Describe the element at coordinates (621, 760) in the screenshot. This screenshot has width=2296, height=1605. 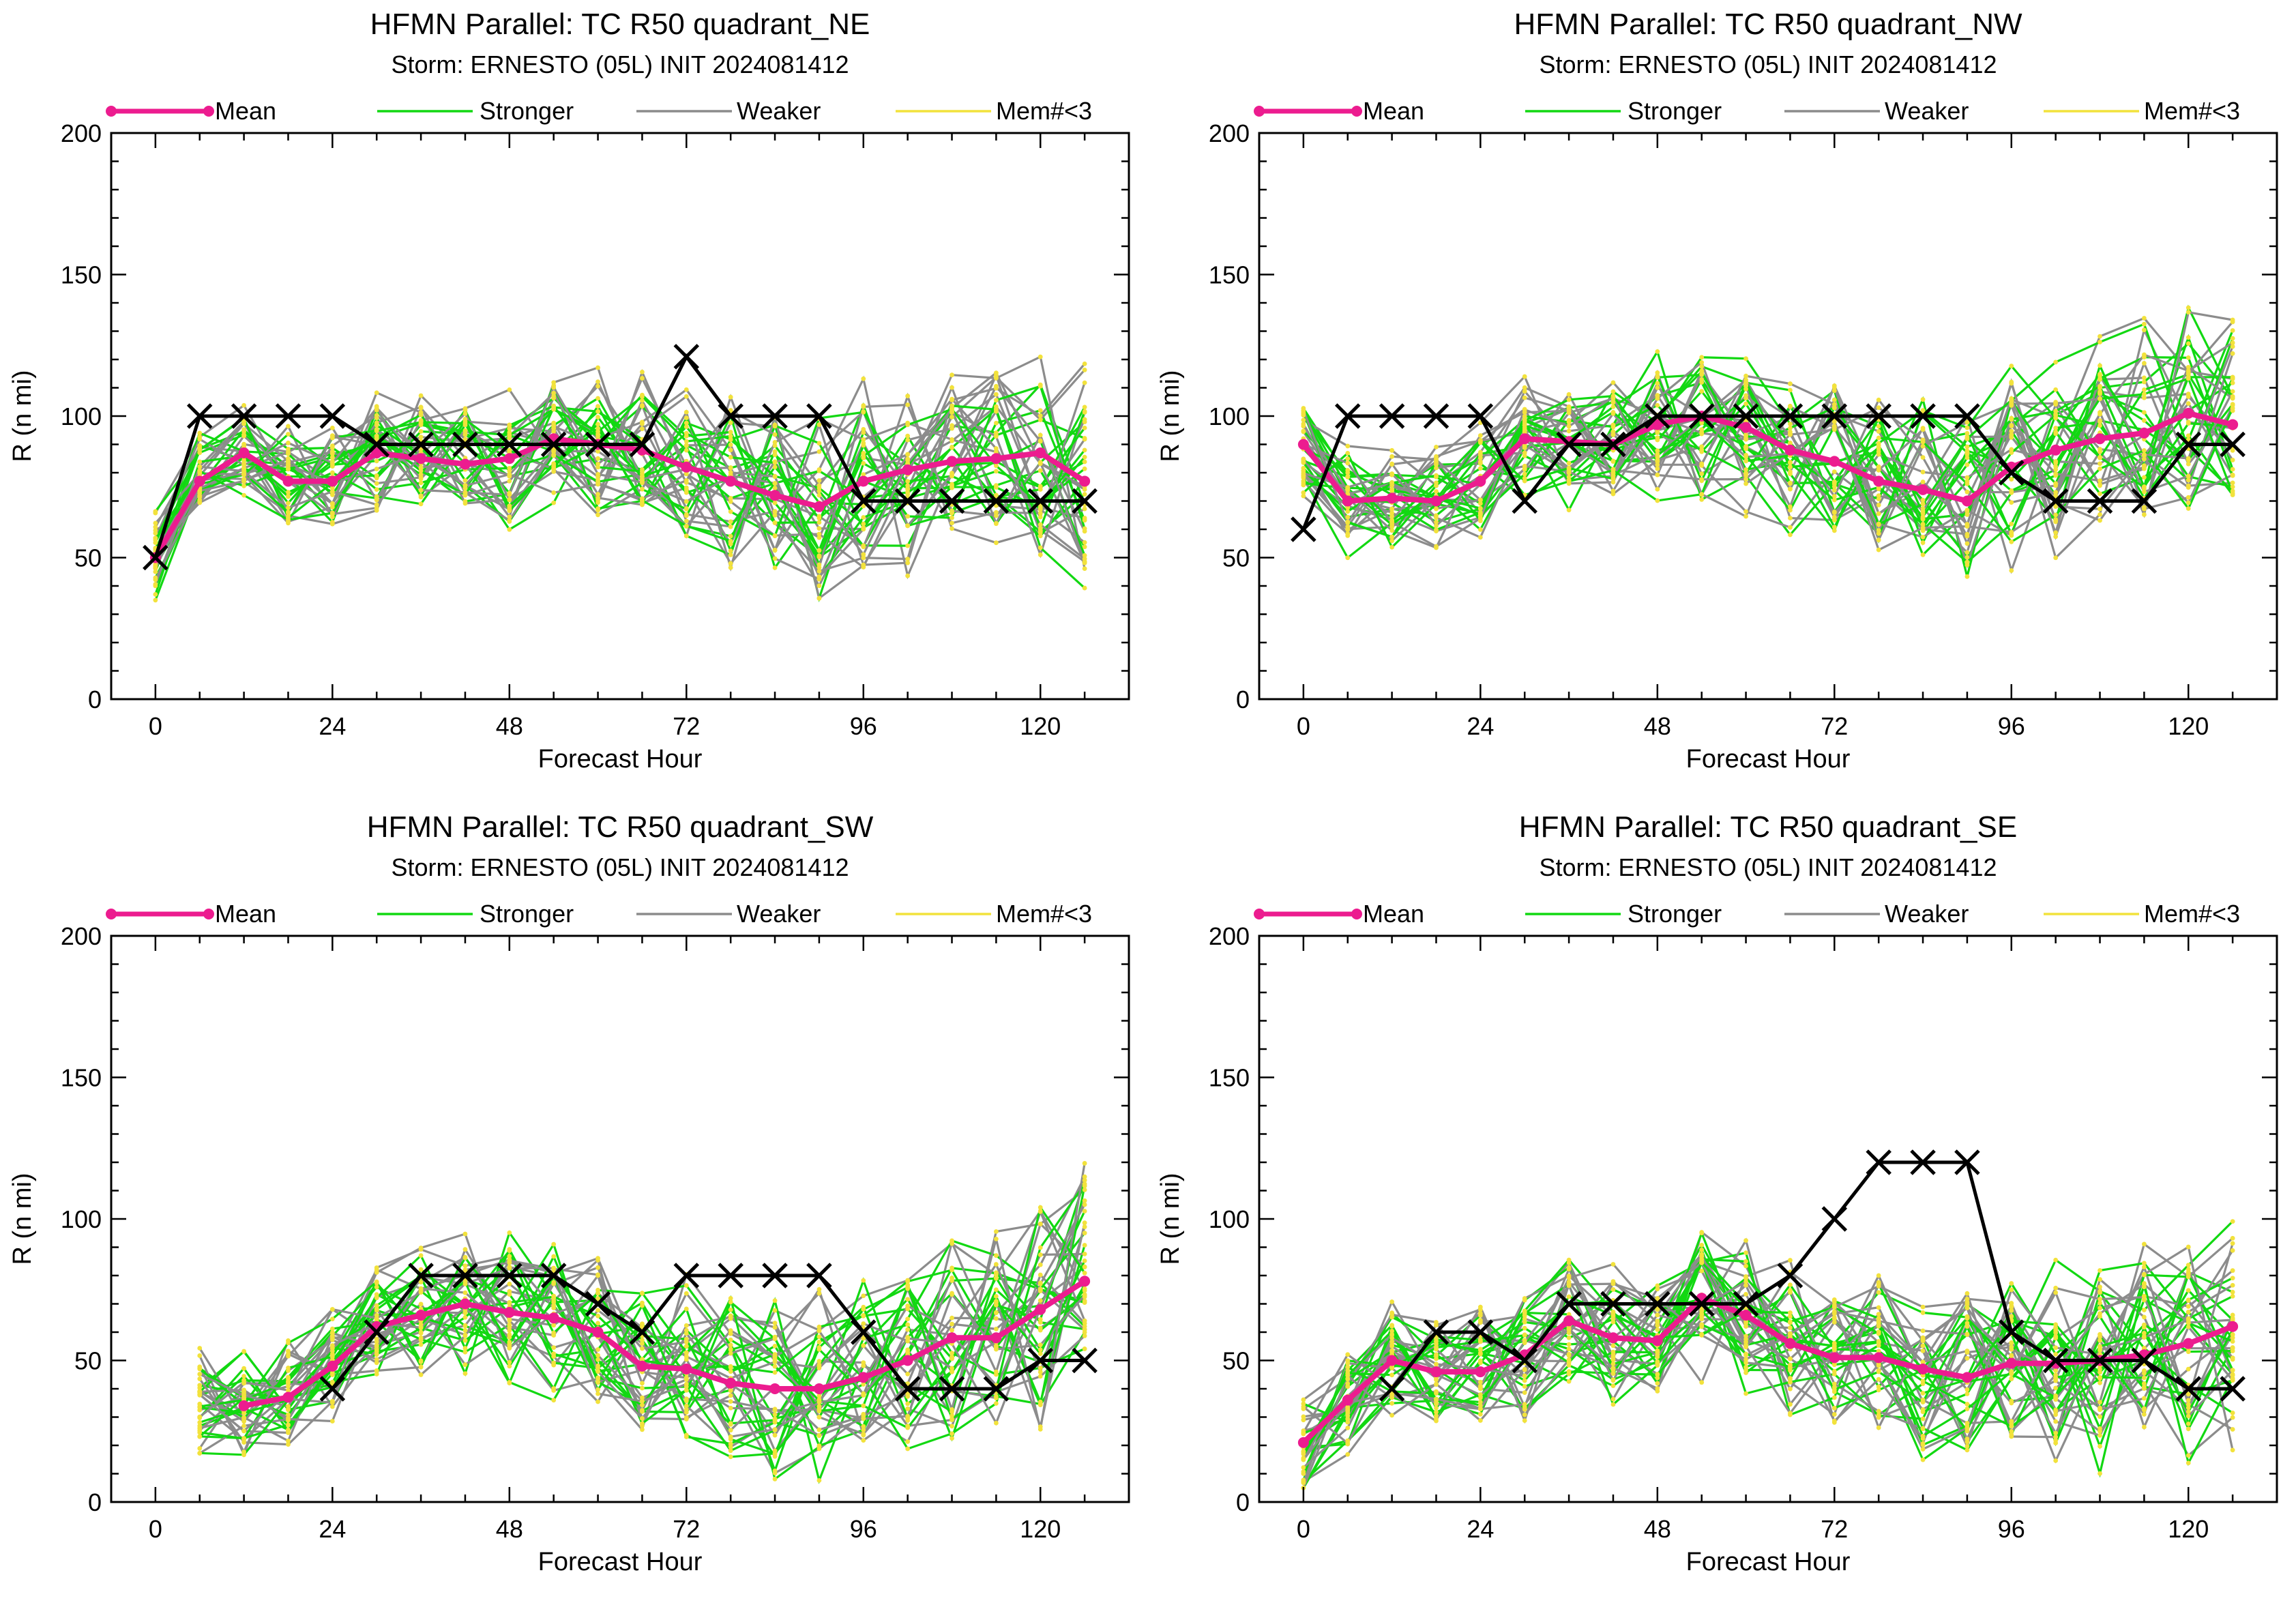
I see `x-axis-label: Forecast Hour` at that location.